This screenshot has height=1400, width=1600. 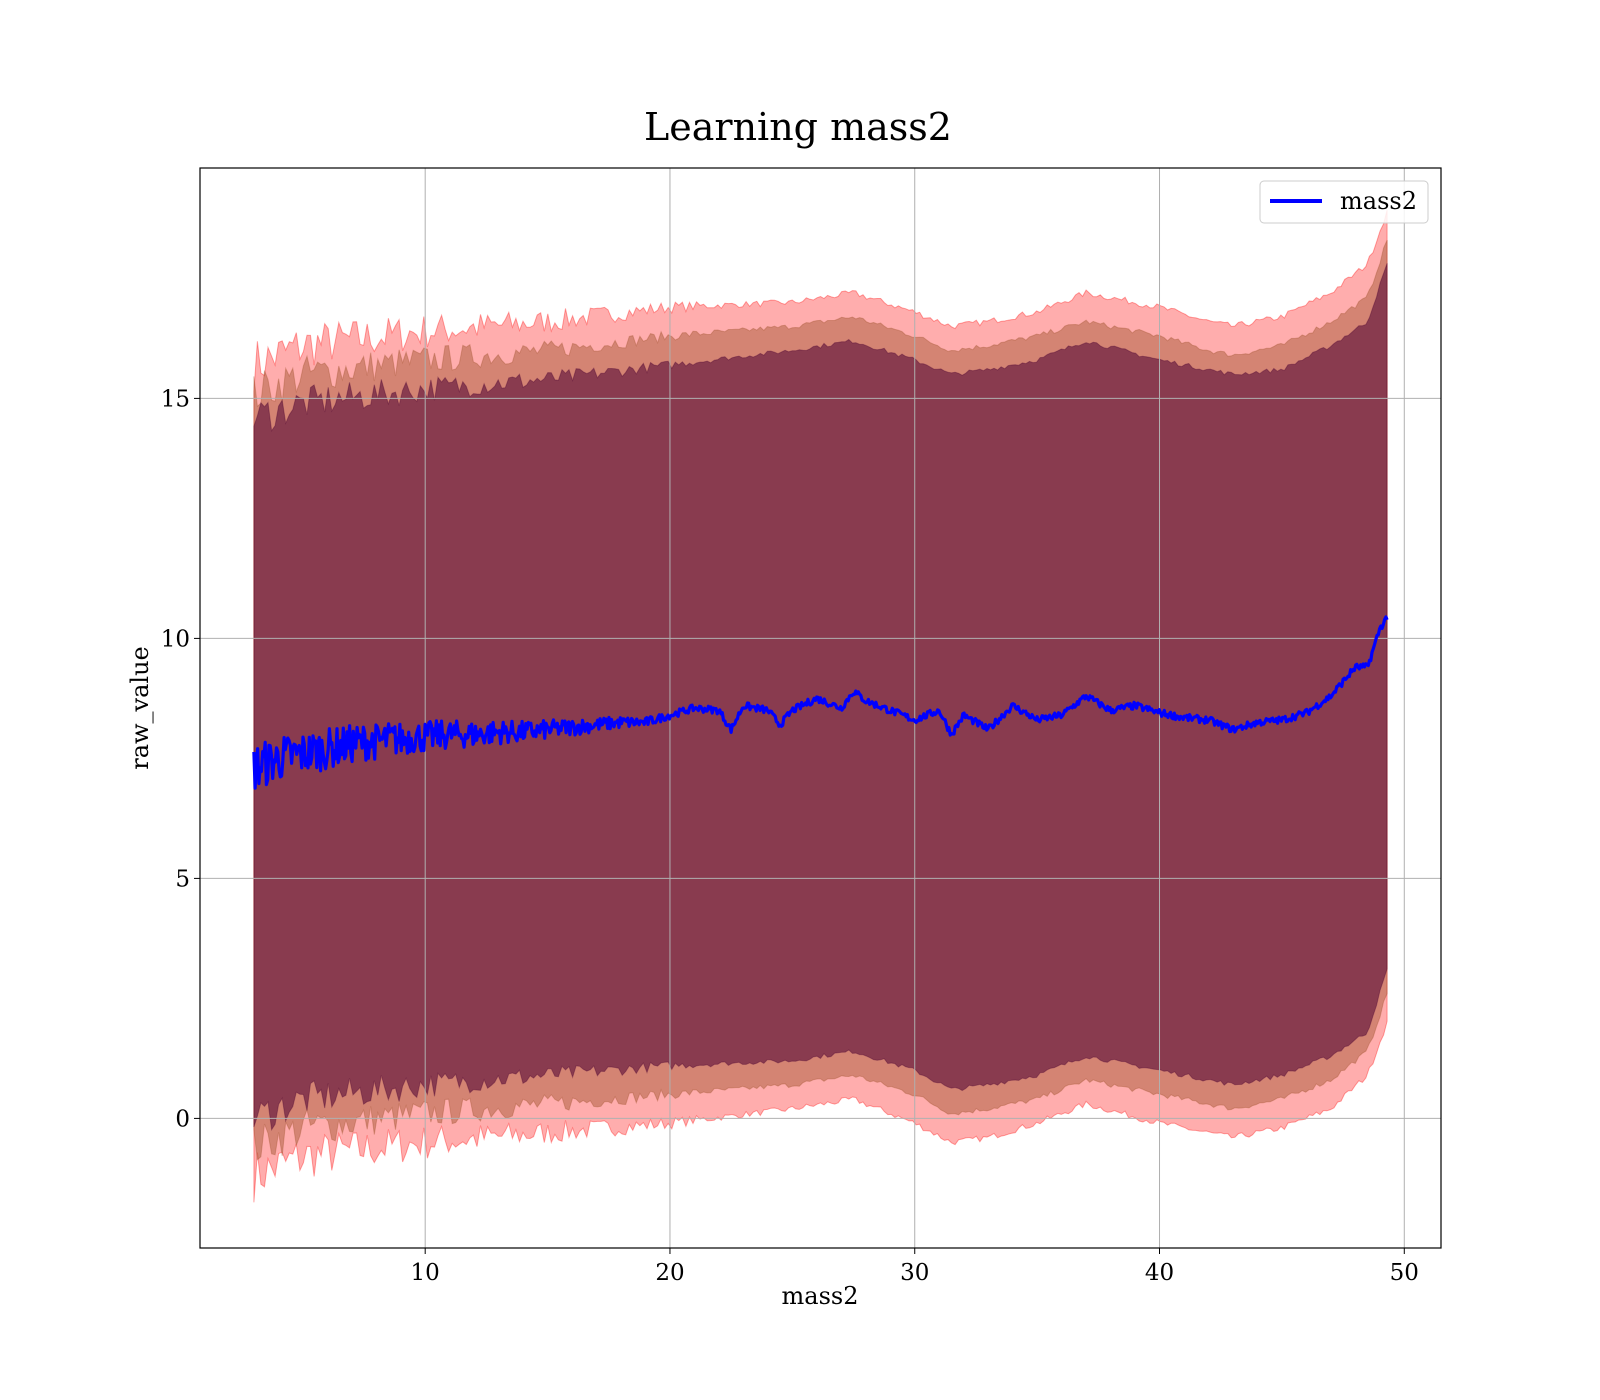 I want to click on x-axis-label: mass2, so click(x=820, y=1296).